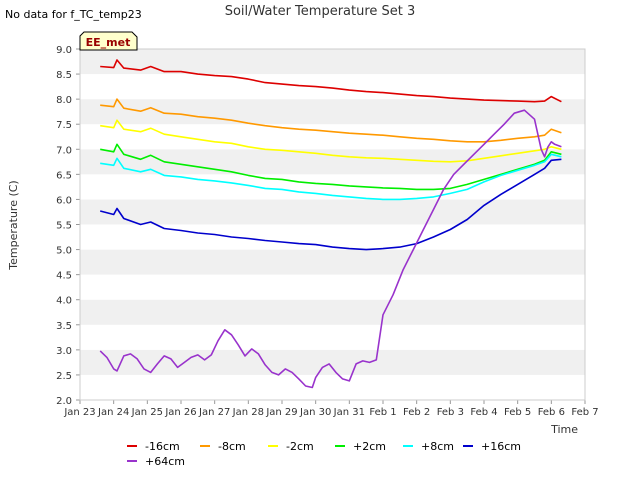  Describe the element at coordinates (113, 412) in the screenshot. I see `x-tick-label: Jan 24` at that location.